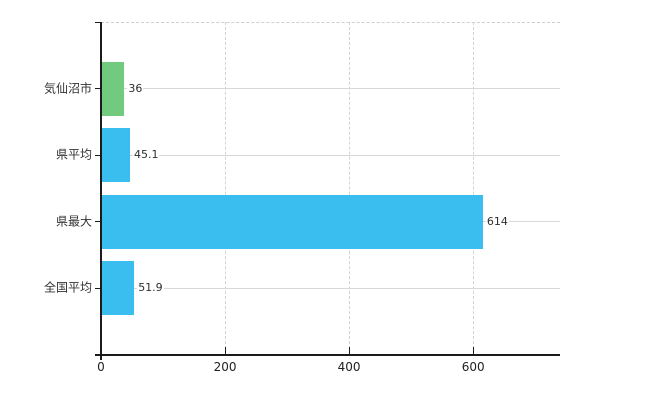 The height and width of the screenshot is (400, 650). Describe the element at coordinates (225, 367) in the screenshot. I see `x-tick-label: 200` at that location.